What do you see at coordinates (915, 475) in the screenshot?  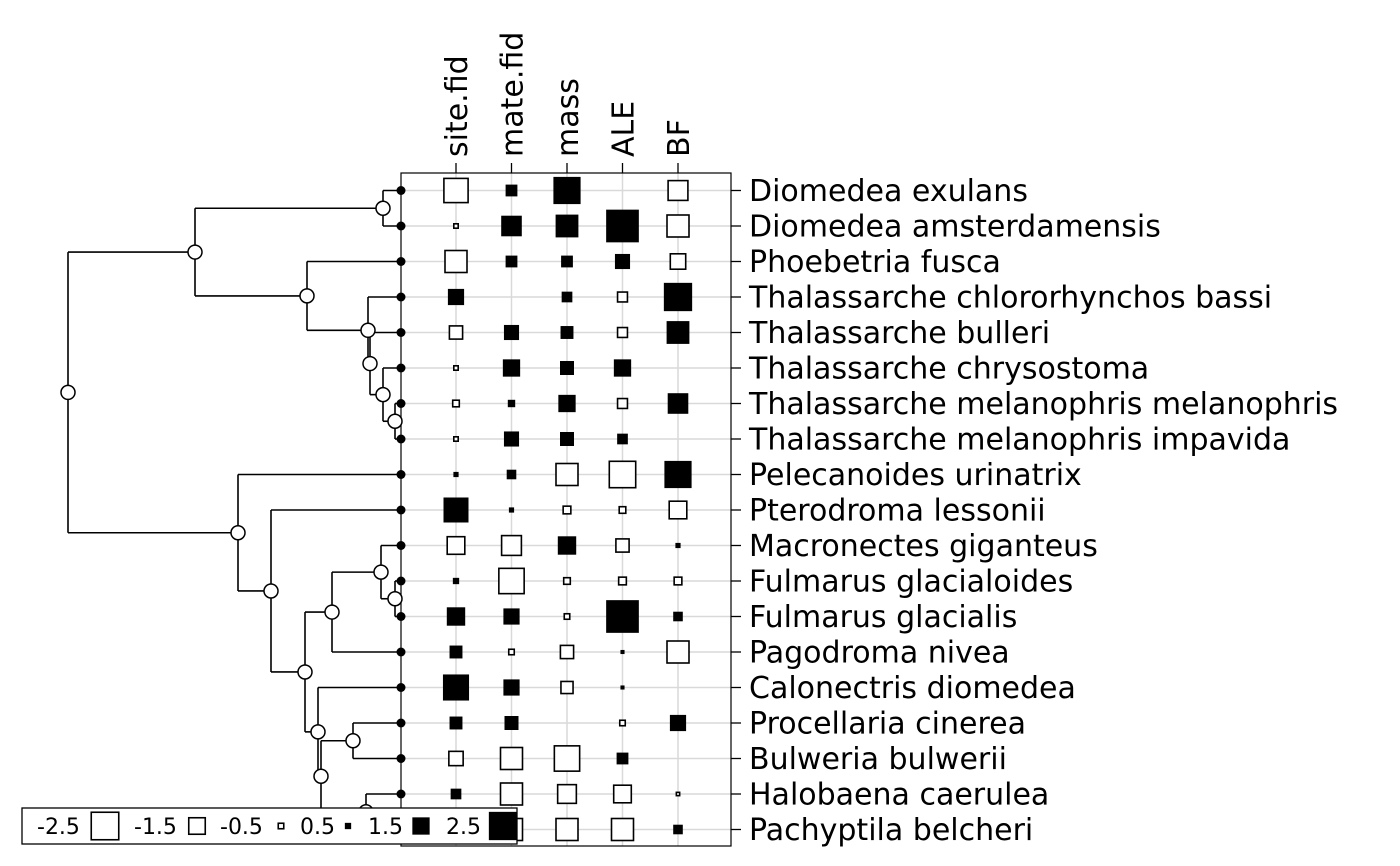 I see `species-label: Pelecanoides urinatrix` at bounding box center [915, 475].